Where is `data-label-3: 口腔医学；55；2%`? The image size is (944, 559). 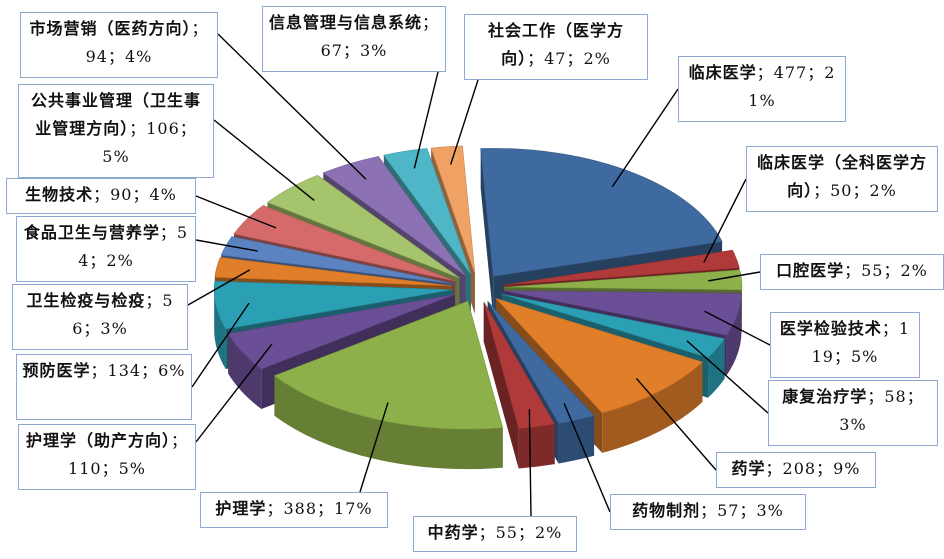 data-label-3: 口腔医学；55；2% is located at coordinates (852, 272).